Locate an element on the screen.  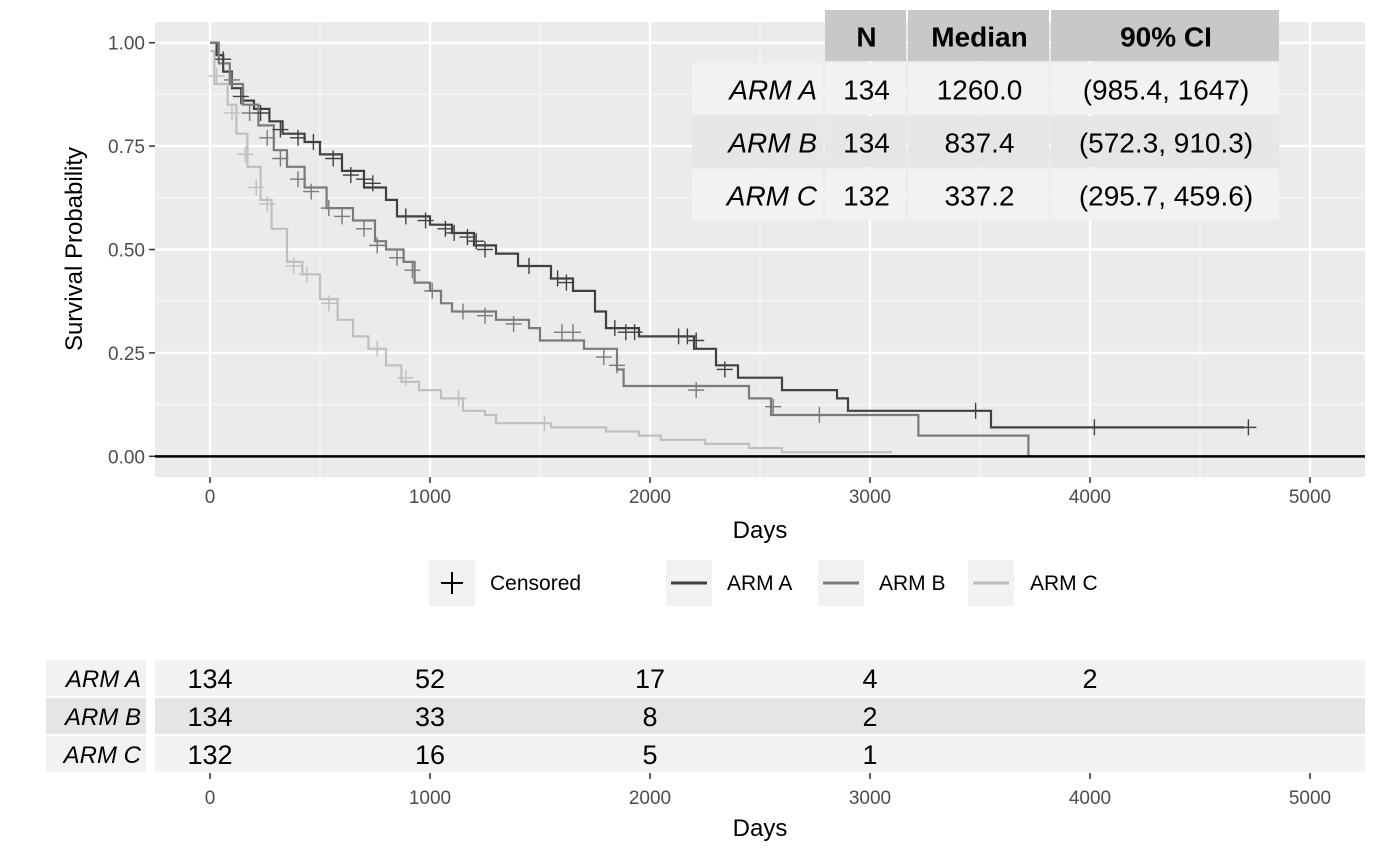
legend-label-arm-a: ARM A is located at coordinates (759, 583).